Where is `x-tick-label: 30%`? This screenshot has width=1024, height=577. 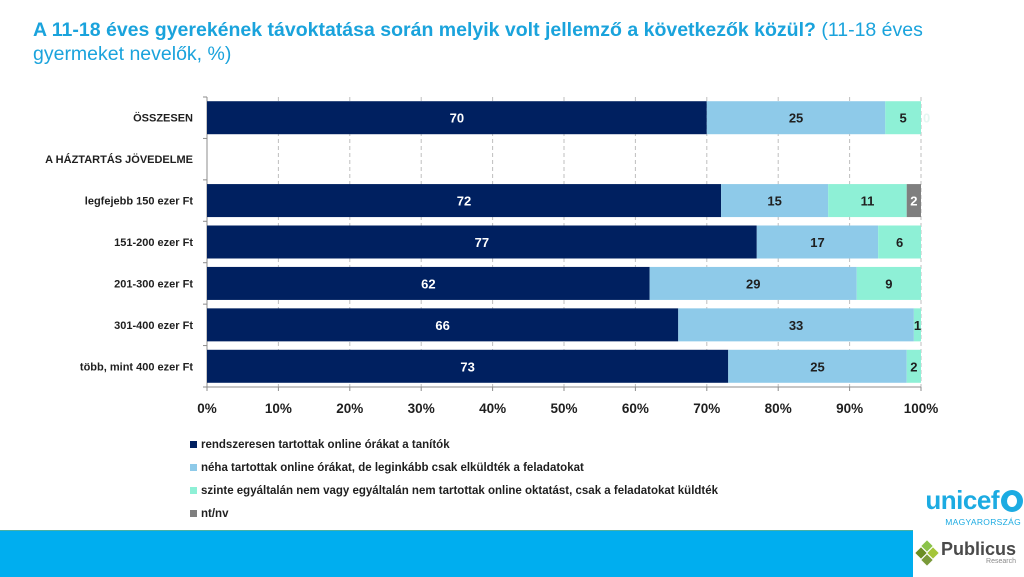
x-tick-label: 30% is located at coordinates (421, 408).